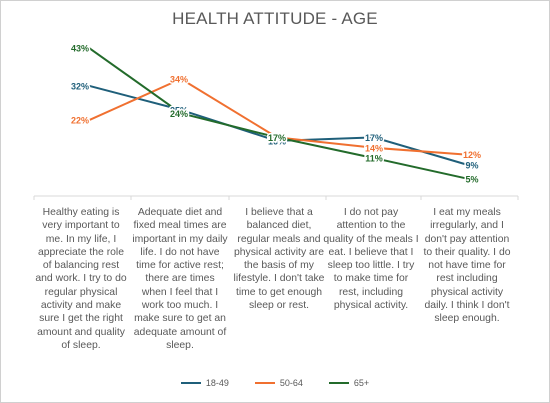 Image resolution: width=550 pixels, height=403 pixels. What do you see at coordinates (217, 383) in the screenshot?
I see `legend-label-18-49: 18-49` at bounding box center [217, 383].